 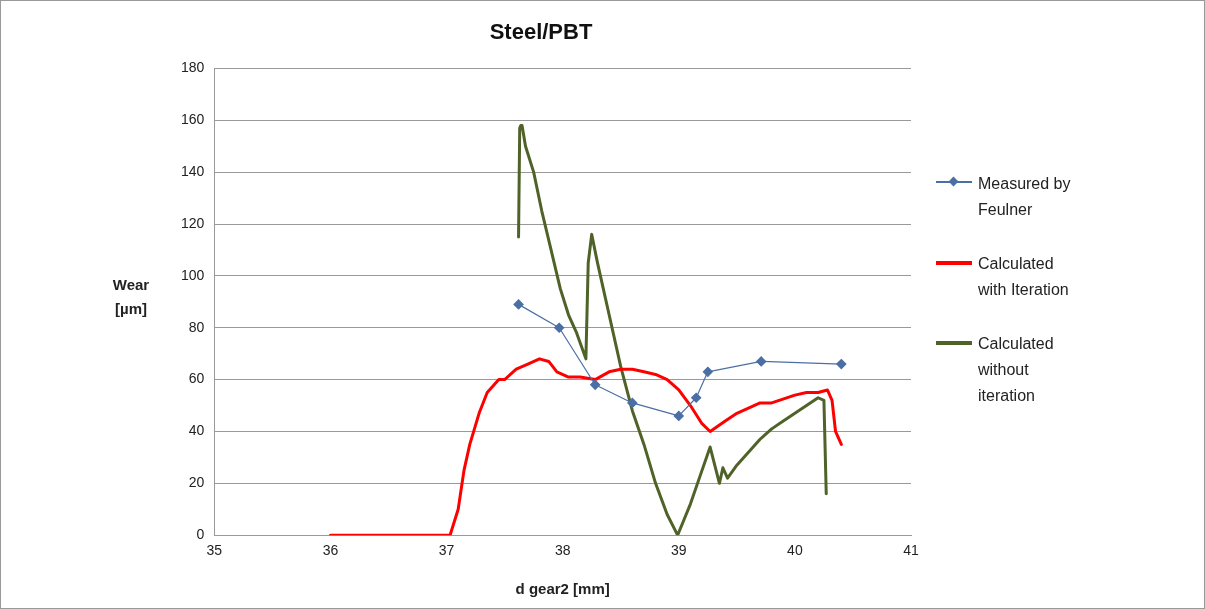 I want to click on y-tick-label: 160, so click(x=193, y=119).